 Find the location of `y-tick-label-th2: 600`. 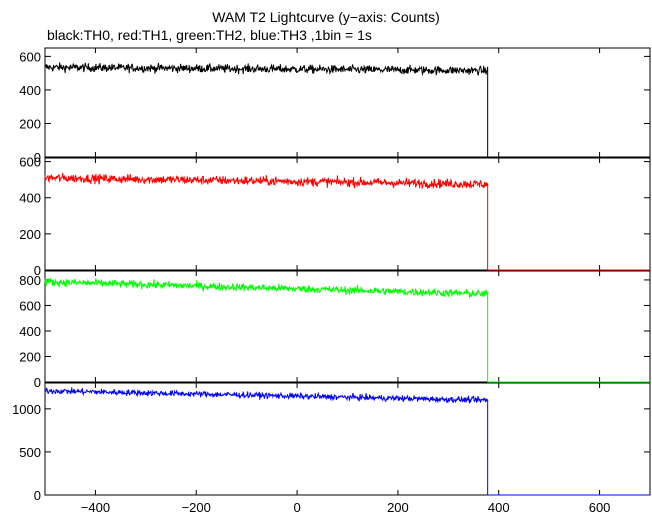

y-tick-label-th2: 600 is located at coordinates (30, 305).